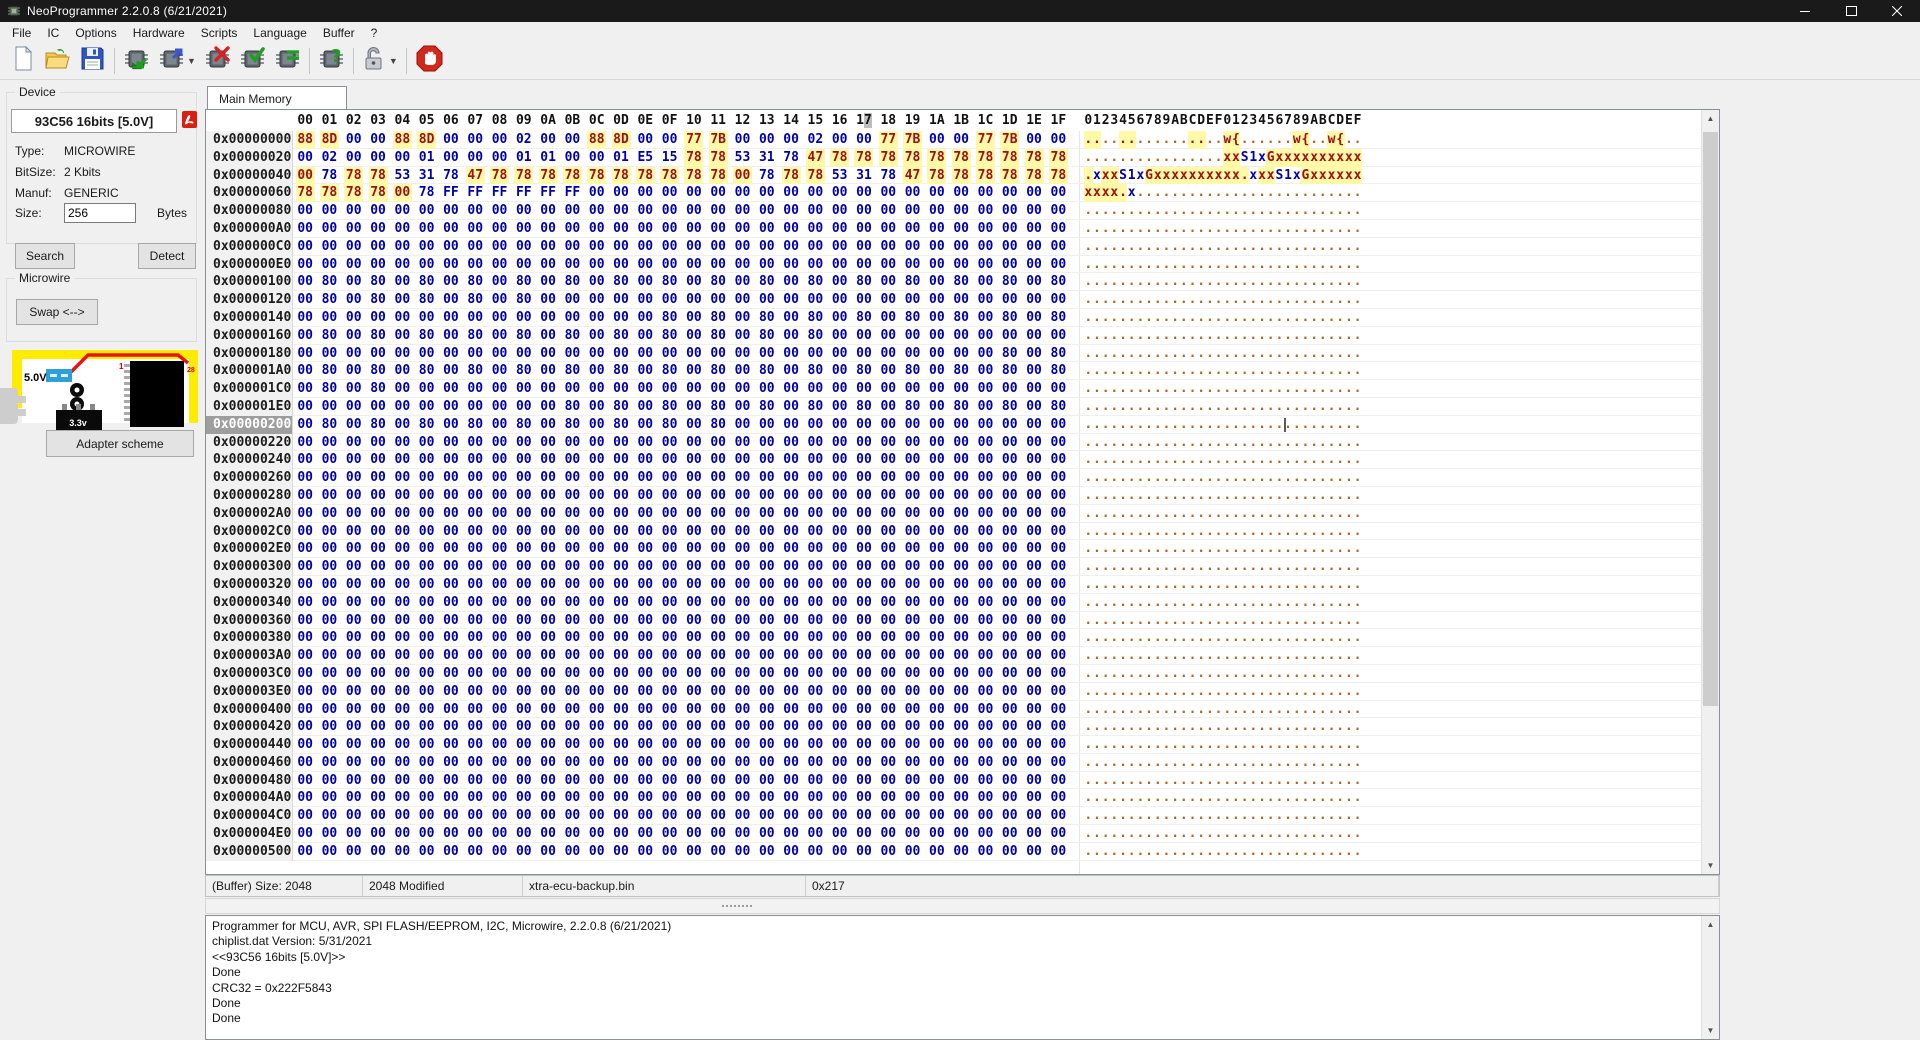  I want to click on ascii-char: S, so click(1123, 175).